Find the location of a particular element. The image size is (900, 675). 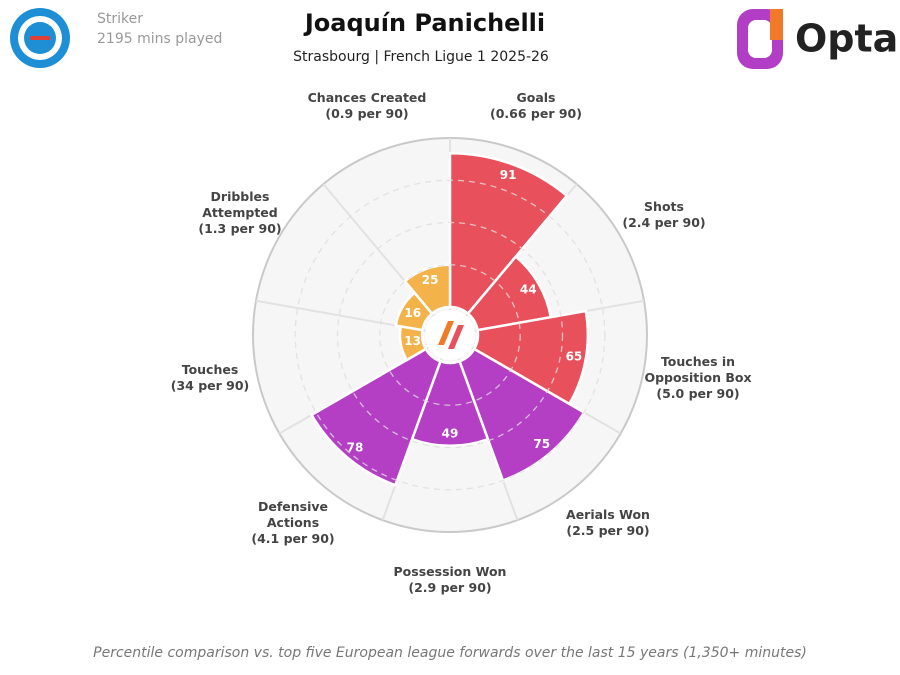

category-detail: (4.1 per 90) is located at coordinates (293, 538).